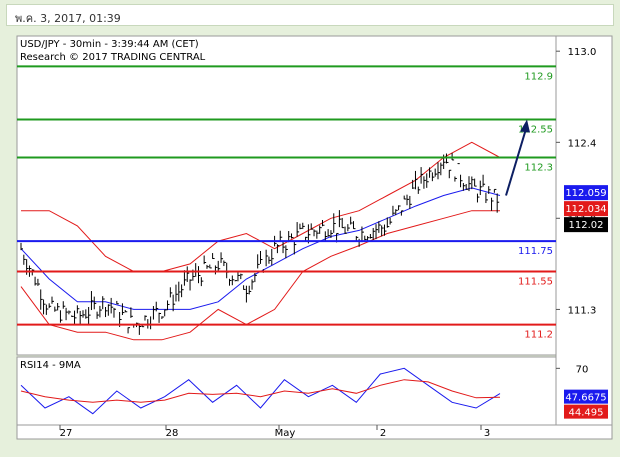 This screenshot has width=620, height=457. What do you see at coordinates (535, 130) in the screenshot?
I see `level-label: 112.55` at bounding box center [535, 130].